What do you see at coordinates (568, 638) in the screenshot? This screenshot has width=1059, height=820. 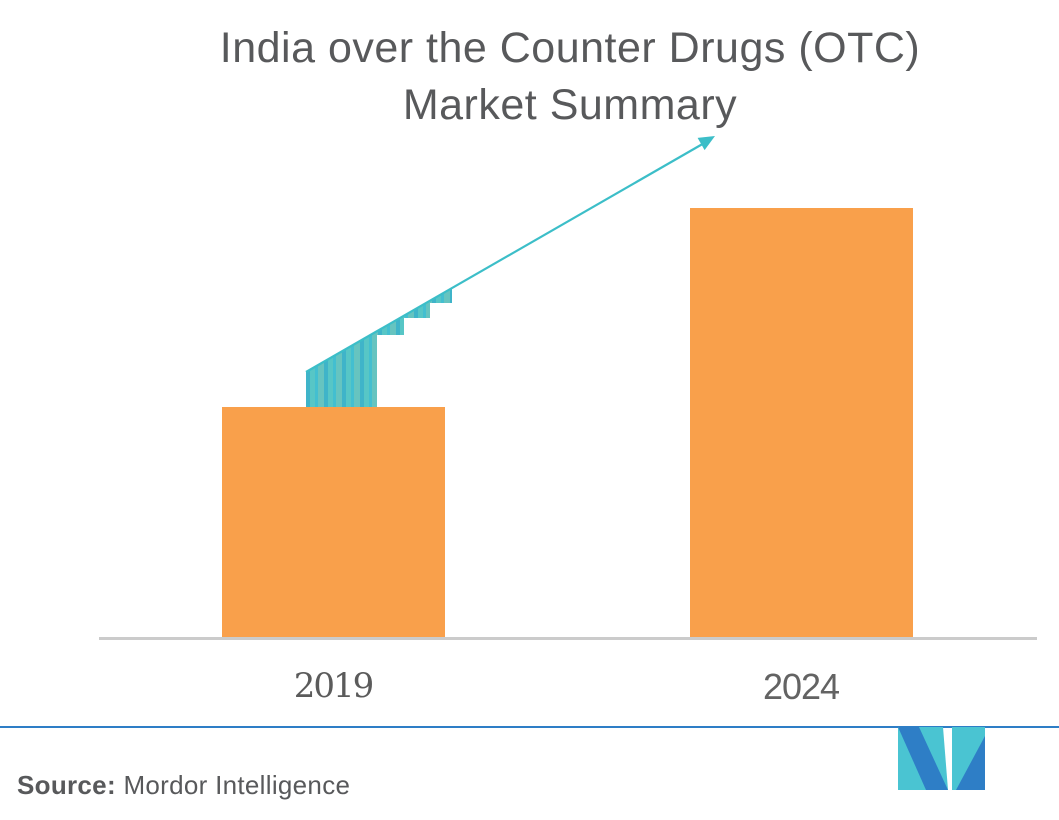 I see `x-axis-line` at bounding box center [568, 638].